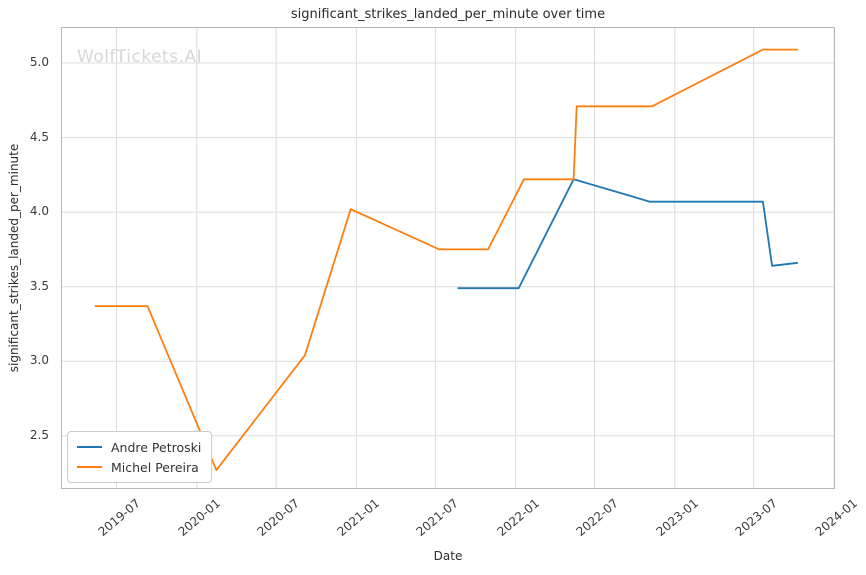  What do you see at coordinates (39, 285) in the screenshot?
I see `y-tick-label: 3.5` at bounding box center [39, 285].